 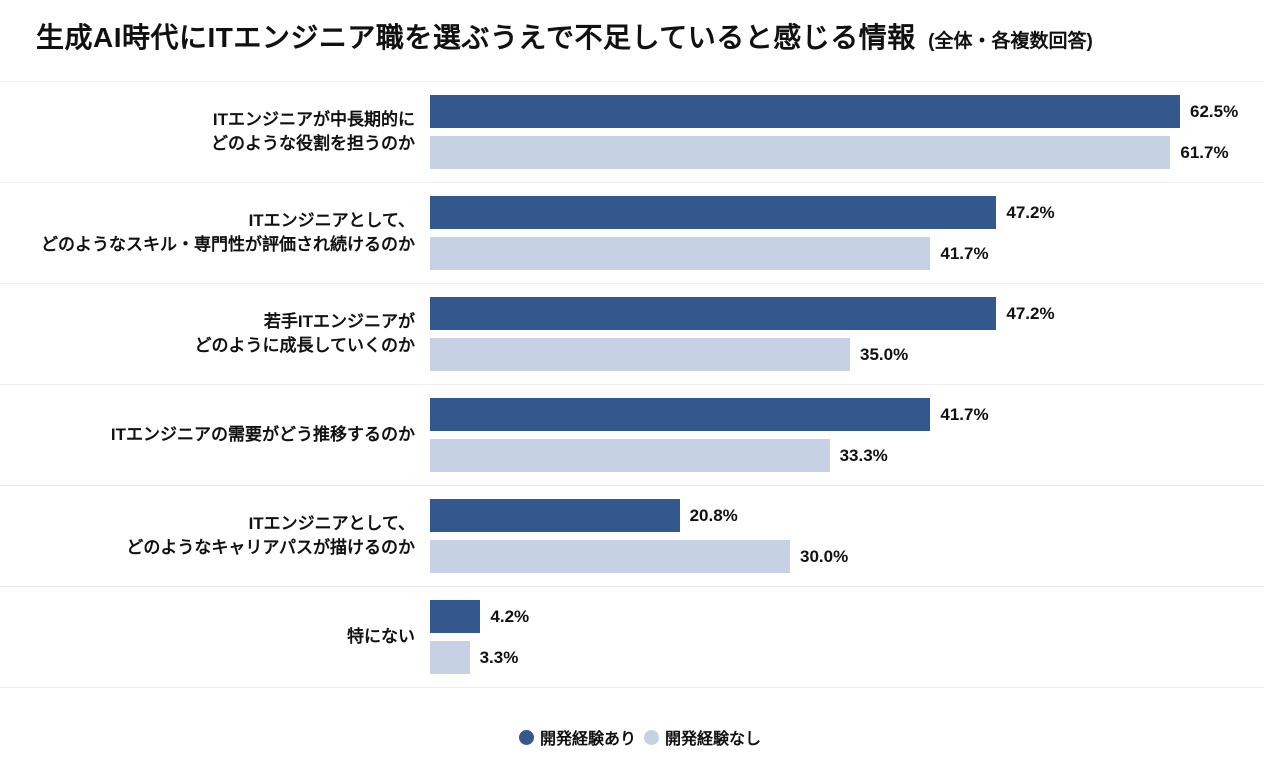 I want to click on chart-row: ITエンジニアが中長期的に どのような役割を担うのか 62.5% 61.7%, so click(x=632, y=131).